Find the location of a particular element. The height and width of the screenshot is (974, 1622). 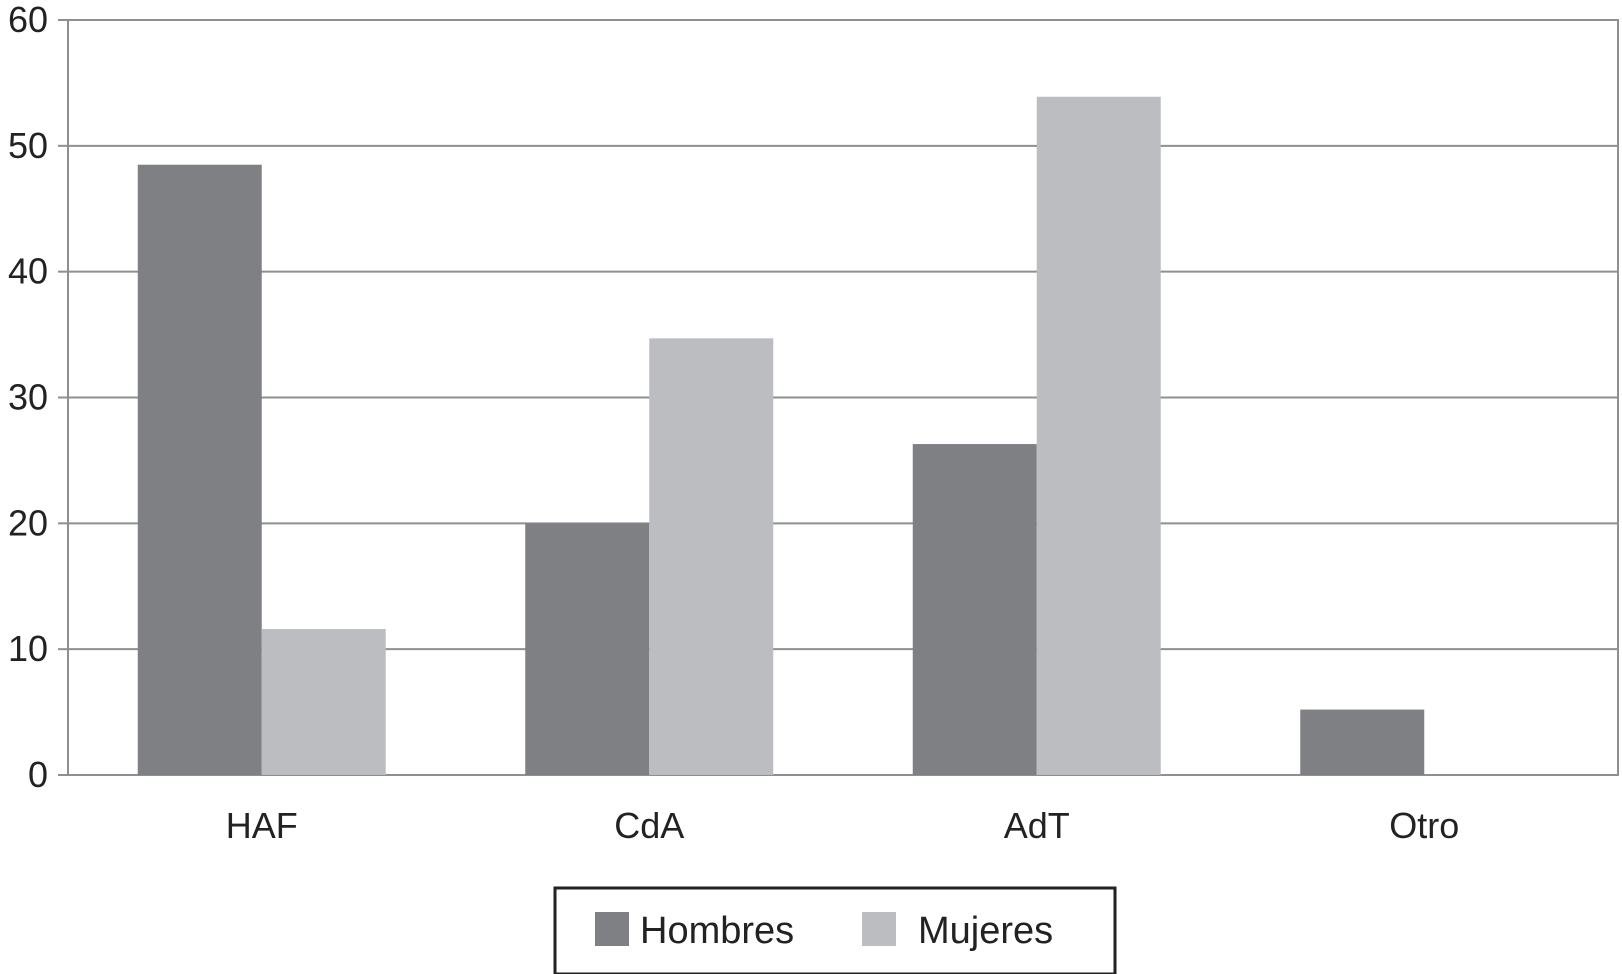

x-axis-labels: HAF CdA AdT Otro is located at coordinates (843, 825).